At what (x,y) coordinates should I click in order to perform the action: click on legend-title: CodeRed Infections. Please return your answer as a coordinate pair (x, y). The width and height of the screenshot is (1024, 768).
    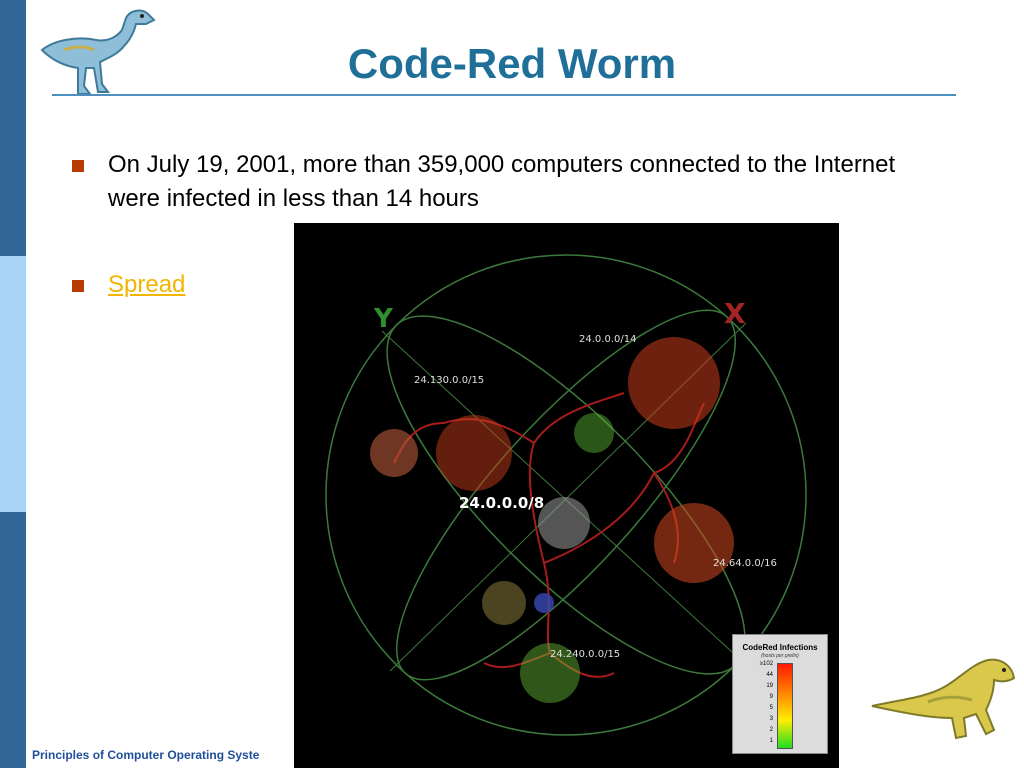
    Looking at the image, I should click on (780, 647).